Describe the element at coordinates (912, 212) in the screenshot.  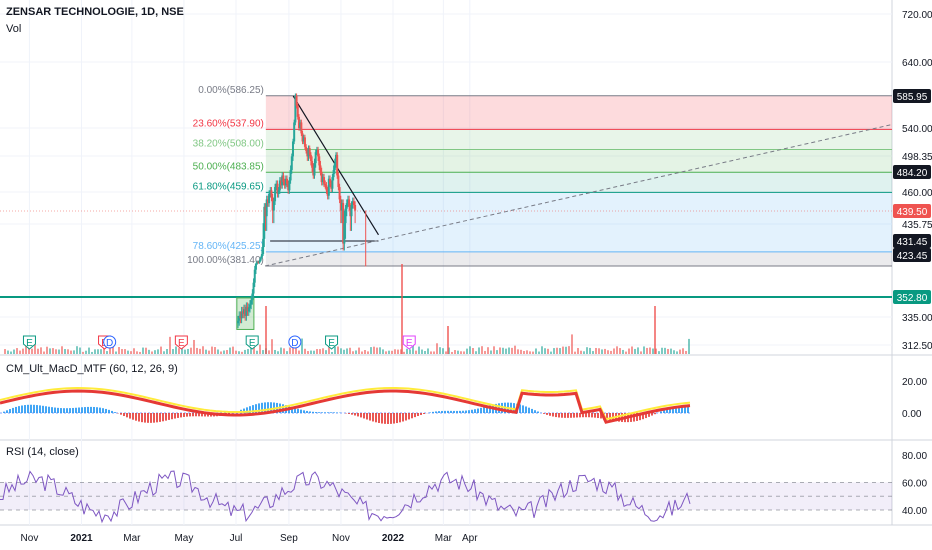
I see `price-tag-label: 439.50` at that location.